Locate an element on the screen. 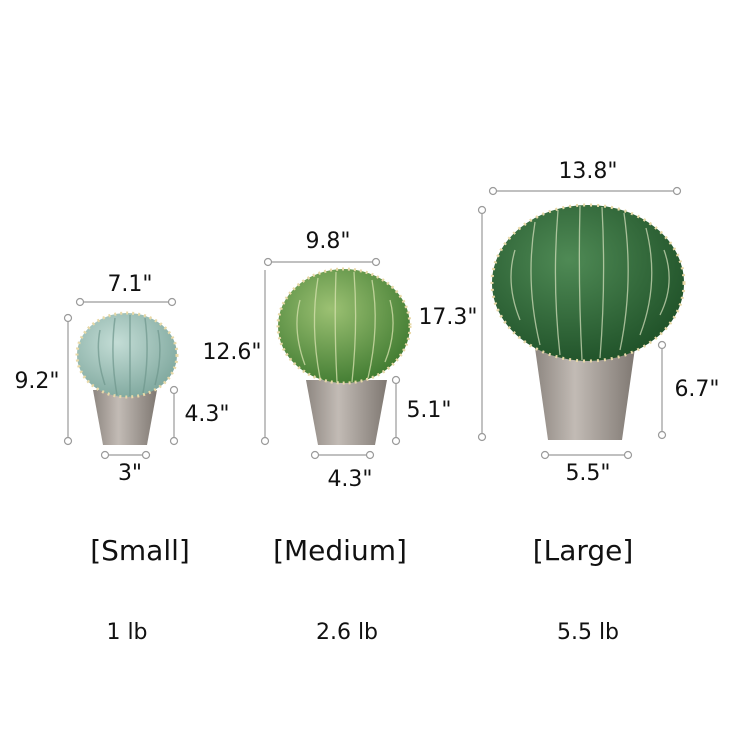 The width and height of the screenshot is (750, 750). large-pot is located at coordinates (585, 394).